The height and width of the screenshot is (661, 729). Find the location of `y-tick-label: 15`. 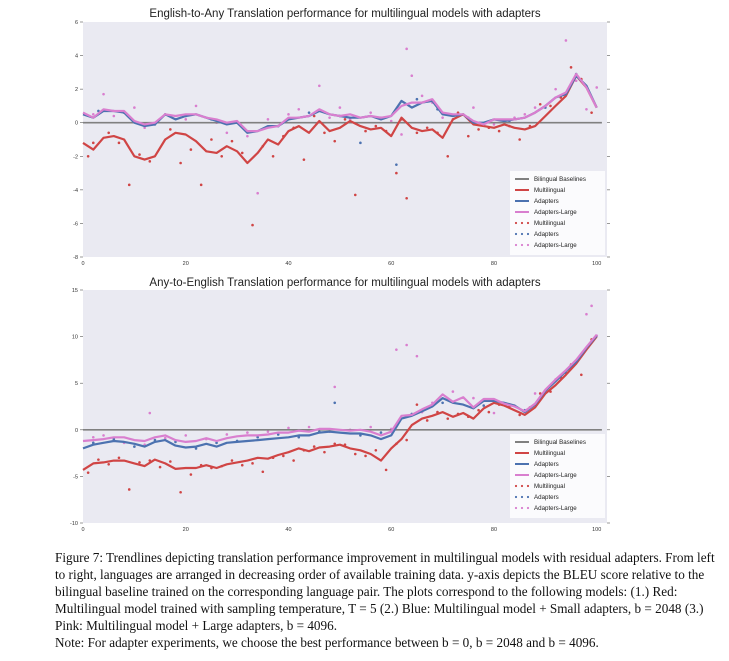

y-tick-label: 15 is located at coordinates (75, 291).